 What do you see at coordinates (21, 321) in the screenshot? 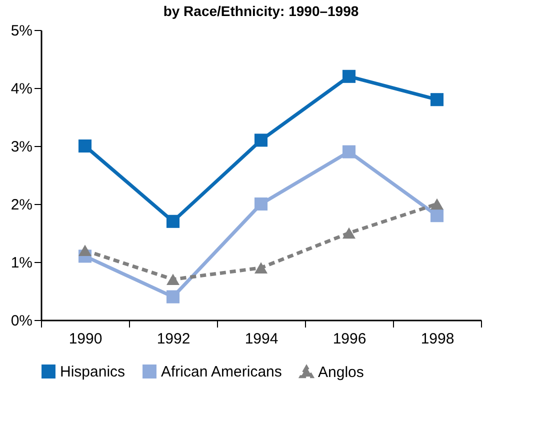
I see `y-tick-label: 0%` at bounding box center [21, 321].